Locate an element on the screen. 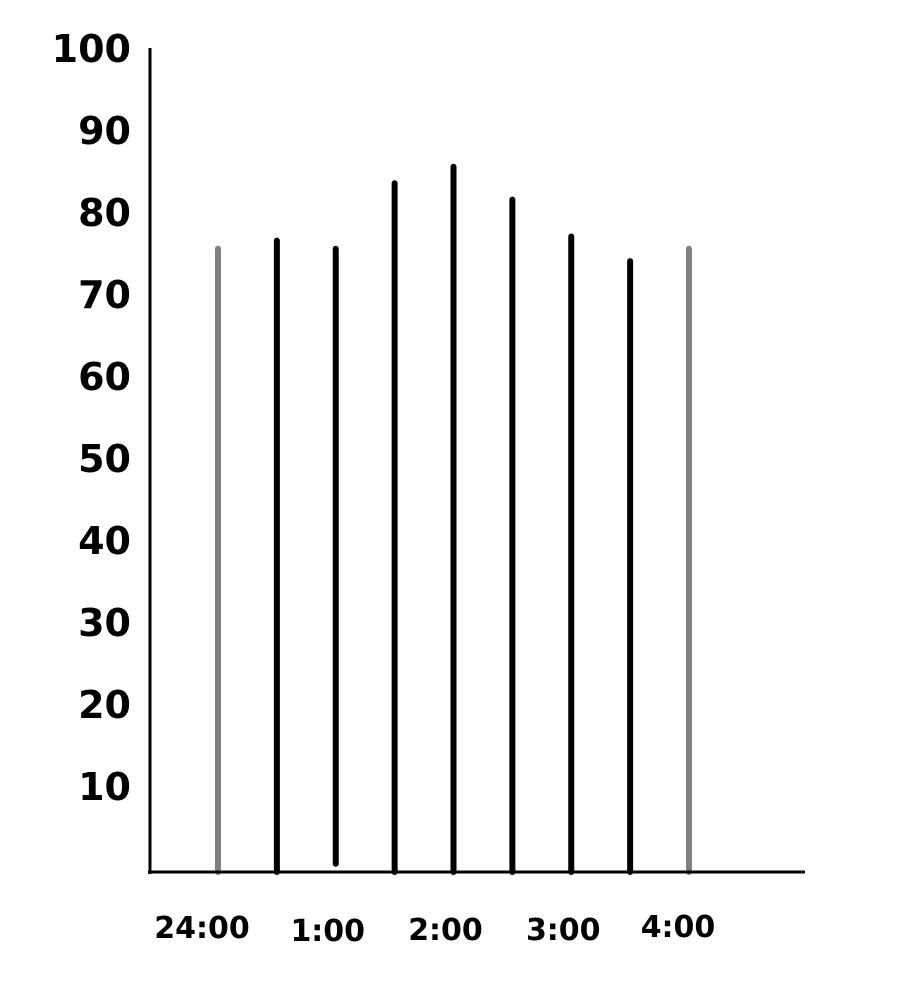 The height and width of the screenshot is (1000, 900). y-tick-label-10: 10 is located at coordinates (104, 787).